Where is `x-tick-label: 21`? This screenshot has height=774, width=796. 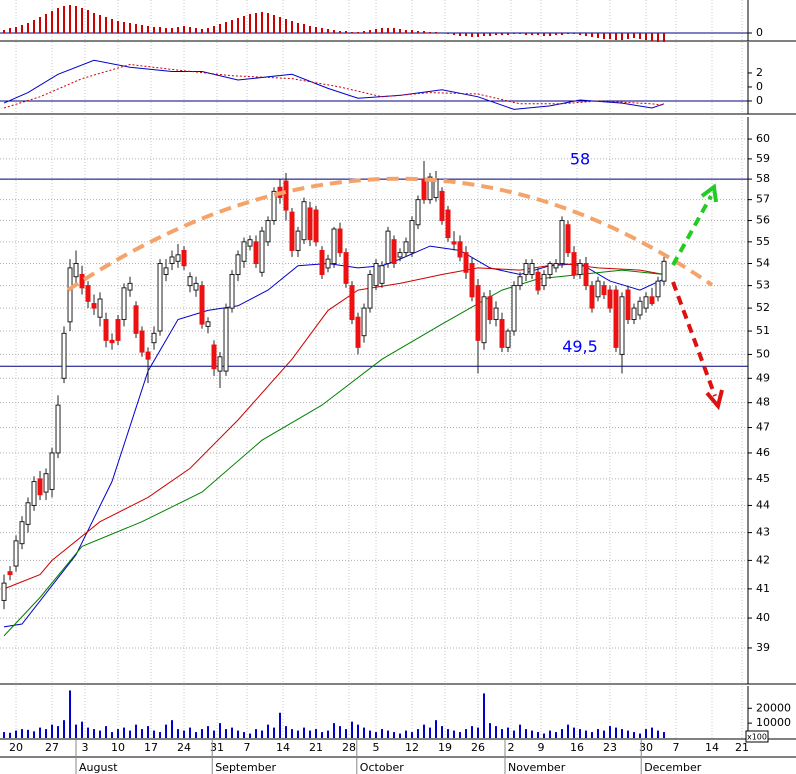
x-tick-label: 21 is located at coordinates (742, 747).